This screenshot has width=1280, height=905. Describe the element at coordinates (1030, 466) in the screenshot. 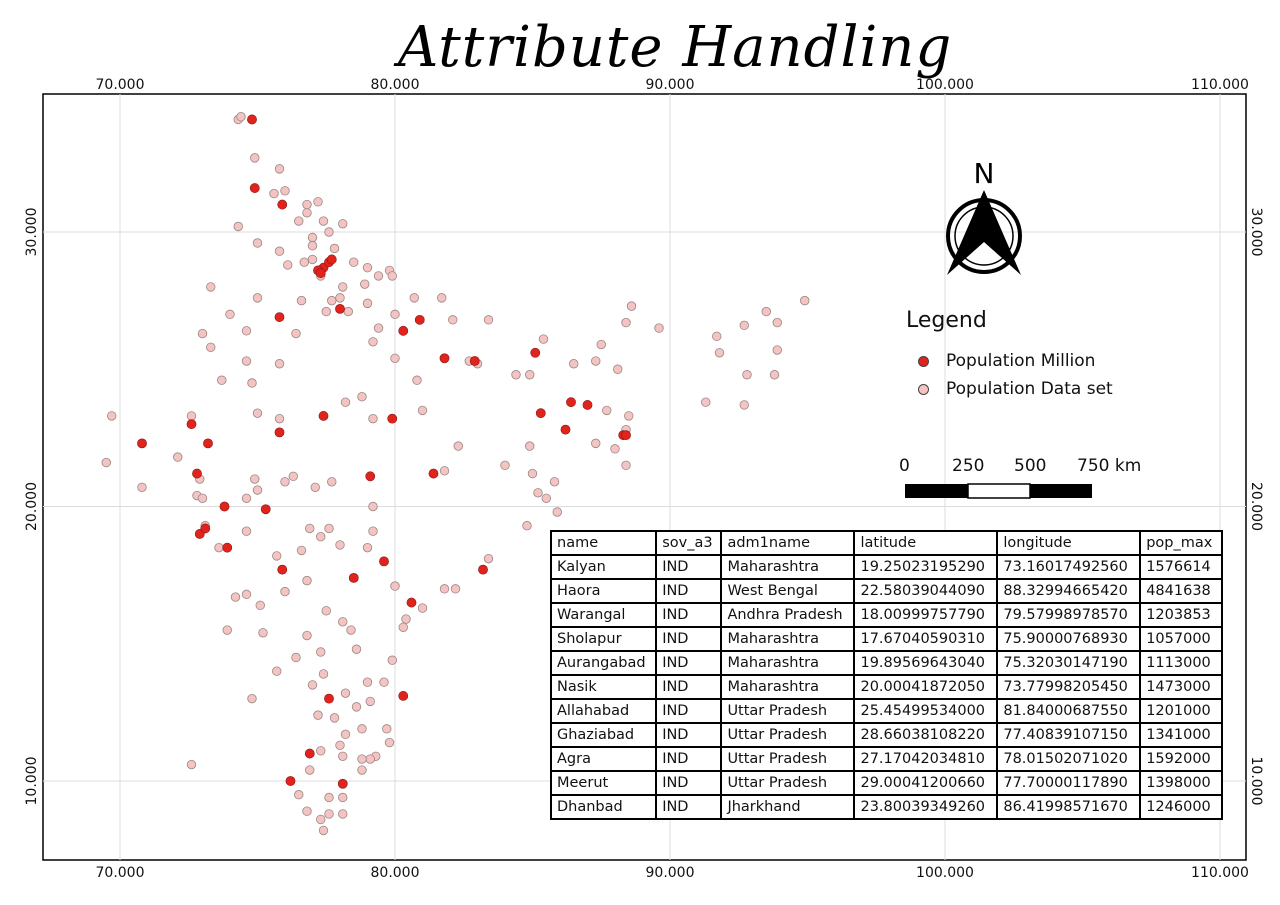

I see `scale-label: 500` at that location.